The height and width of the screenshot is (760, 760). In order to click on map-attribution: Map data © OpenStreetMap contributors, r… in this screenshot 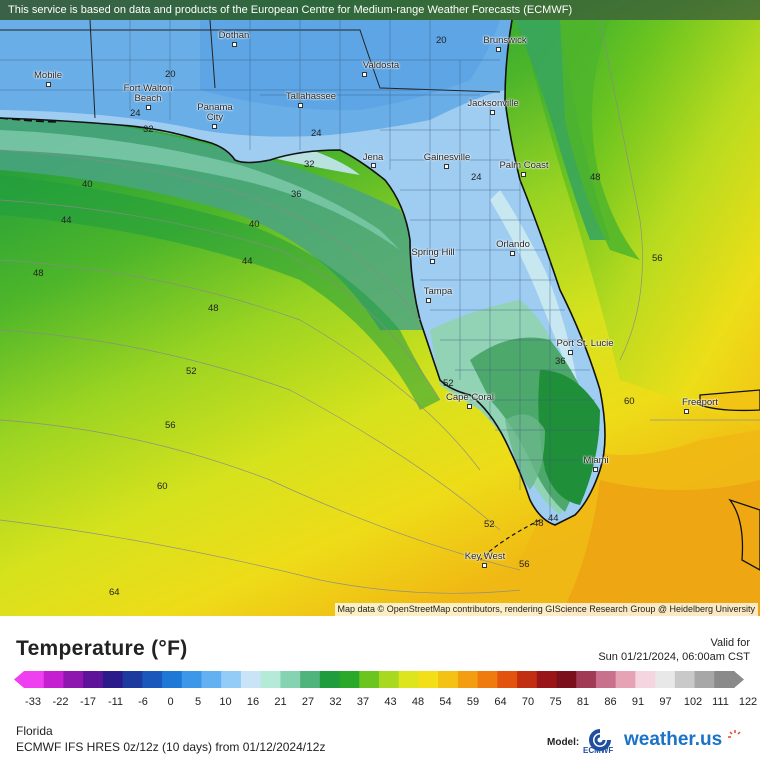, I will do `click(546, 609)`.